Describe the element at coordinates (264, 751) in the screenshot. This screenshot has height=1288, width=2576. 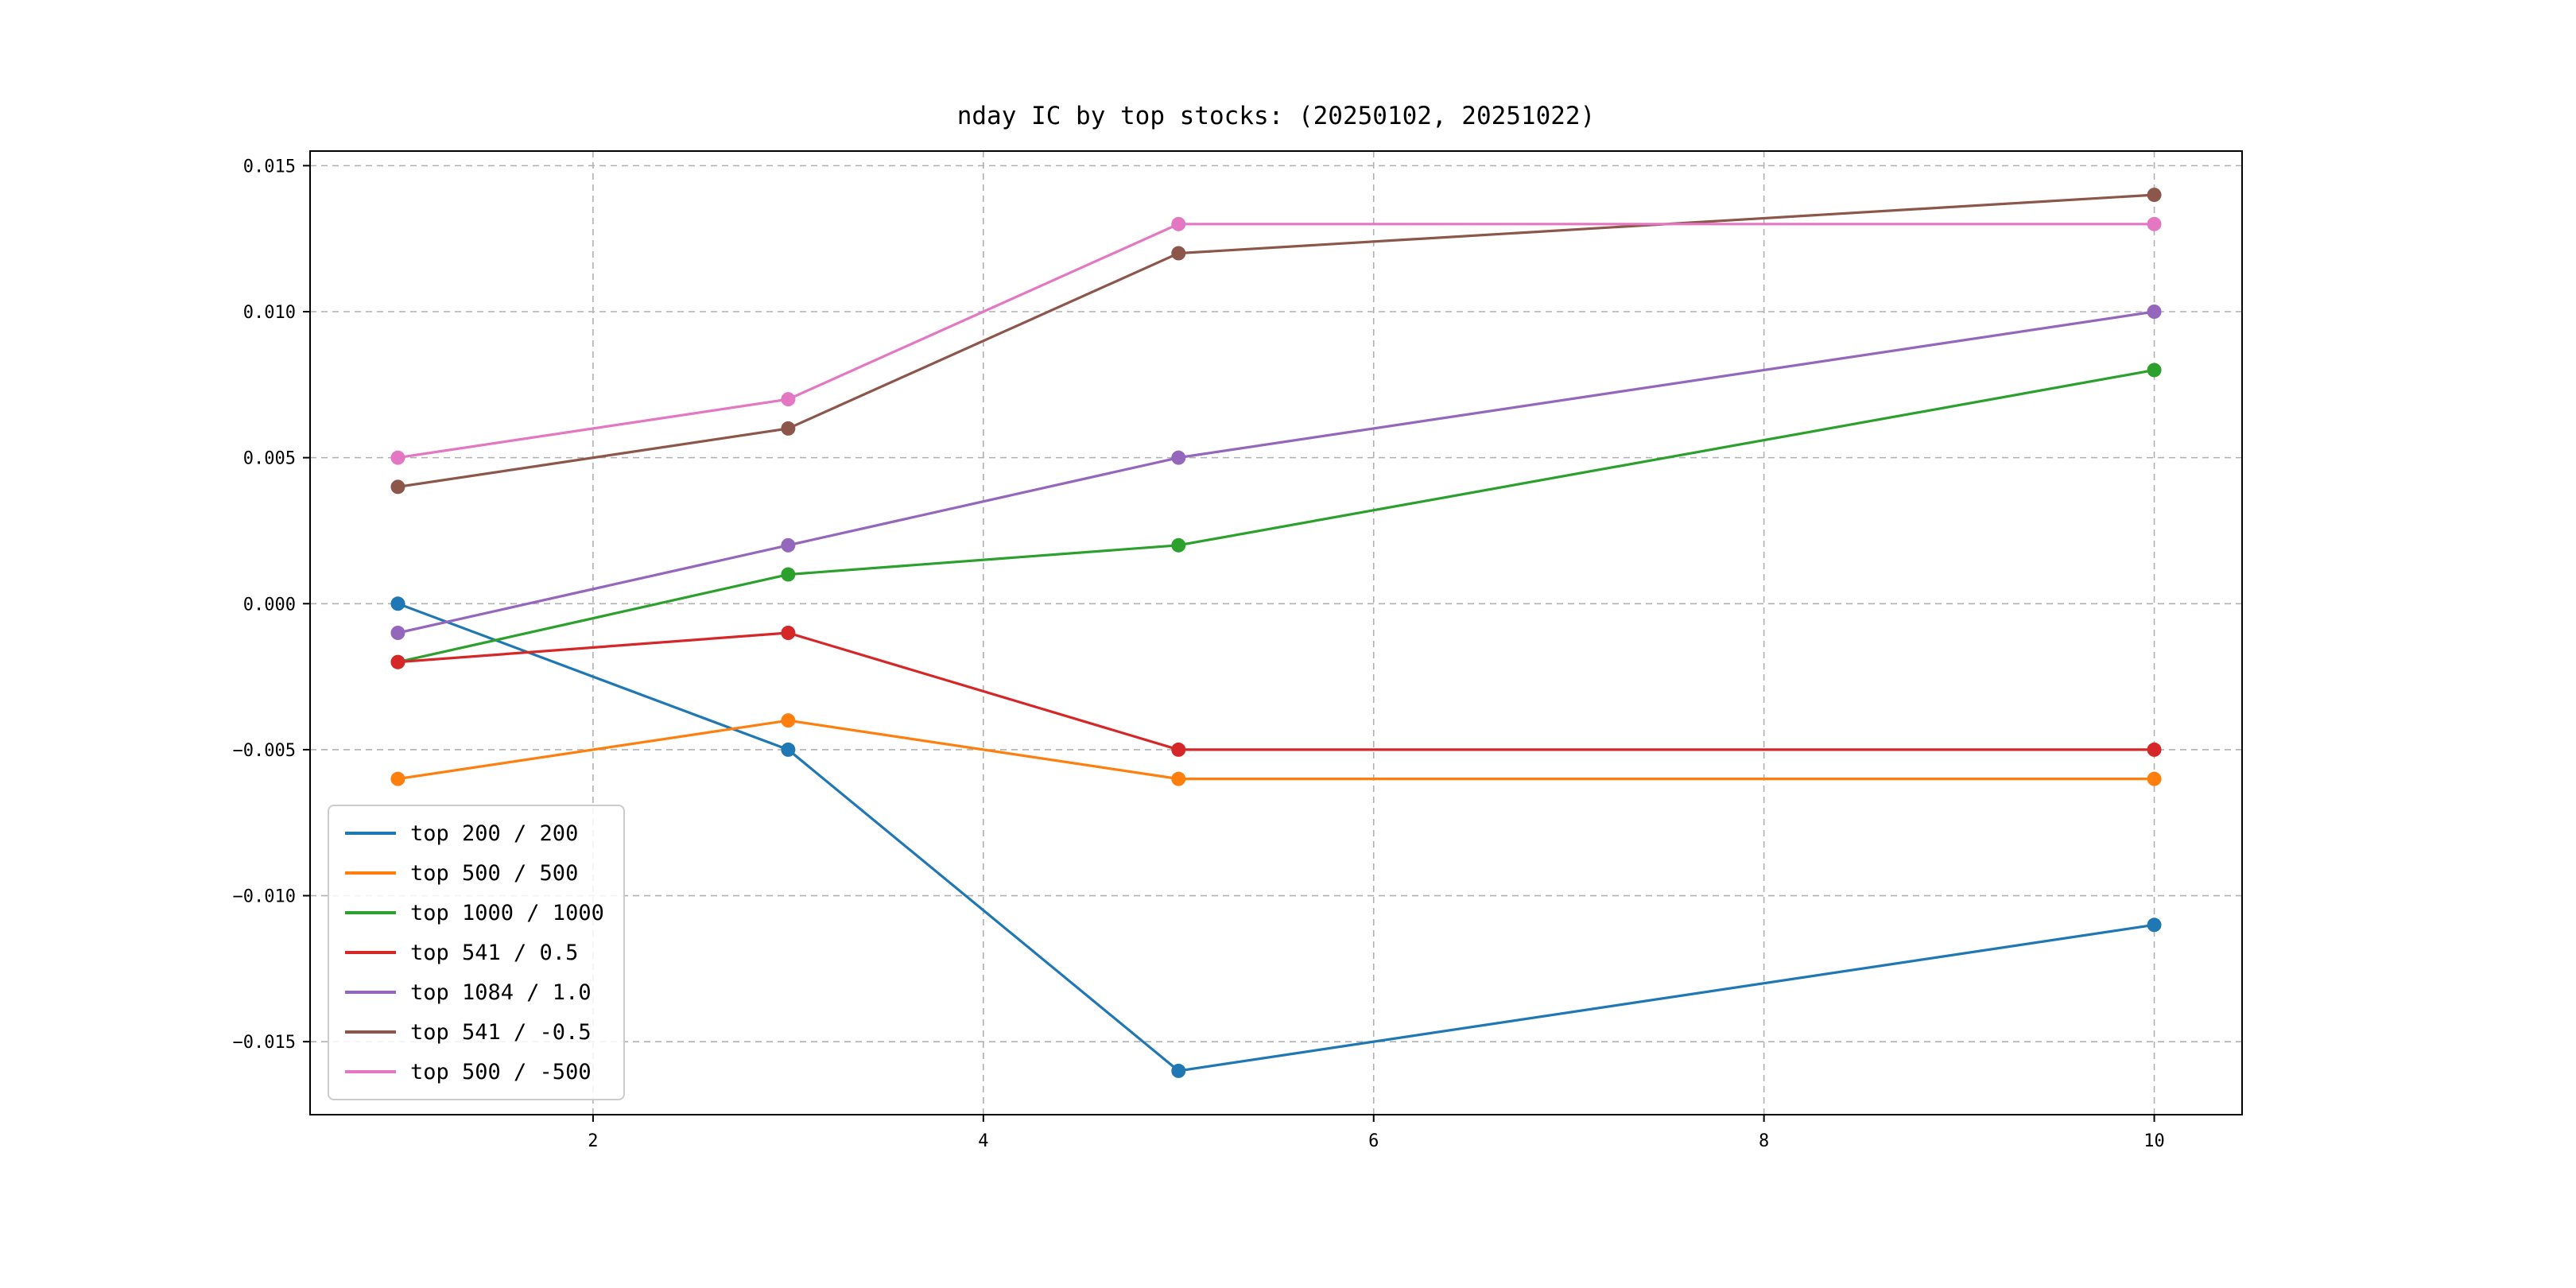
I see `y-tick-label: −0.005` at that location.